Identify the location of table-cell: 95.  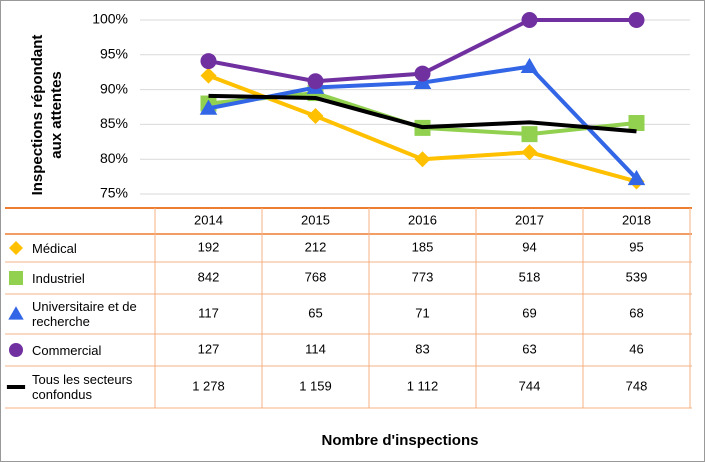
(636, 246).